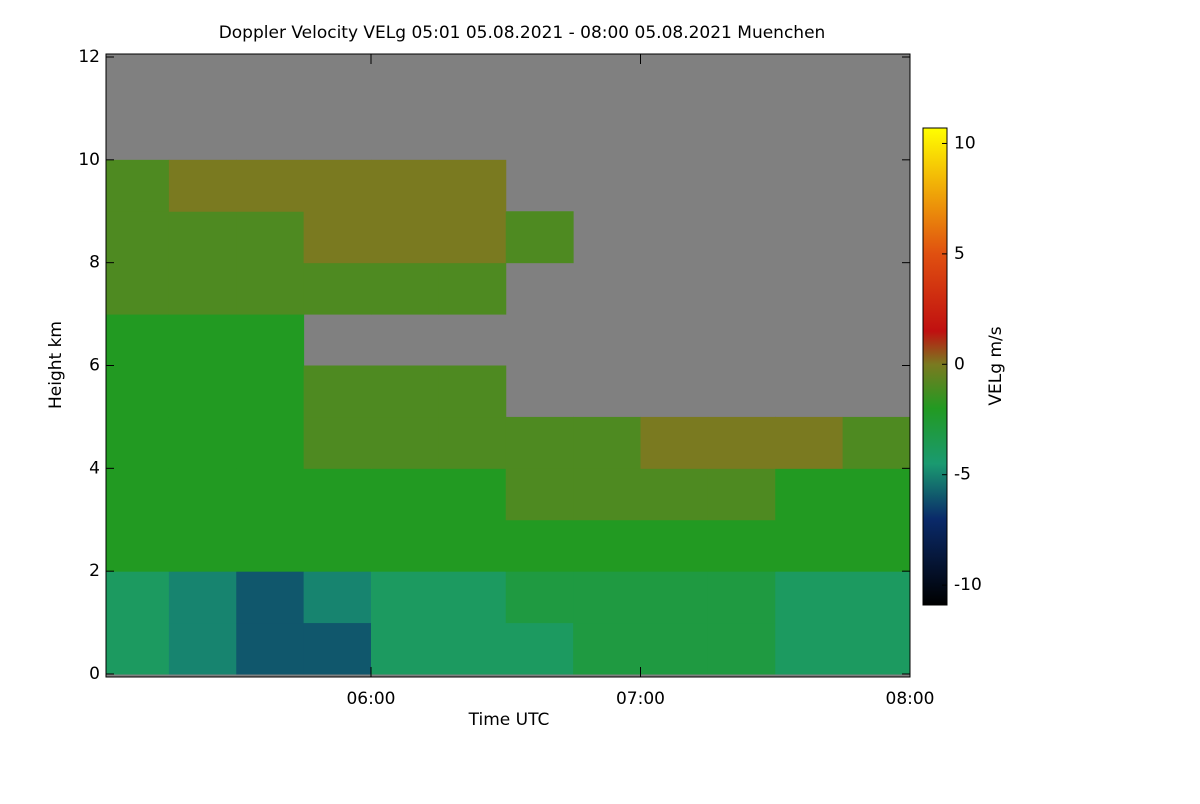 Image resolution: width=1200 pixels, height=804 pixels. I want to click on y-tick-label: 6, so click(94, 366).